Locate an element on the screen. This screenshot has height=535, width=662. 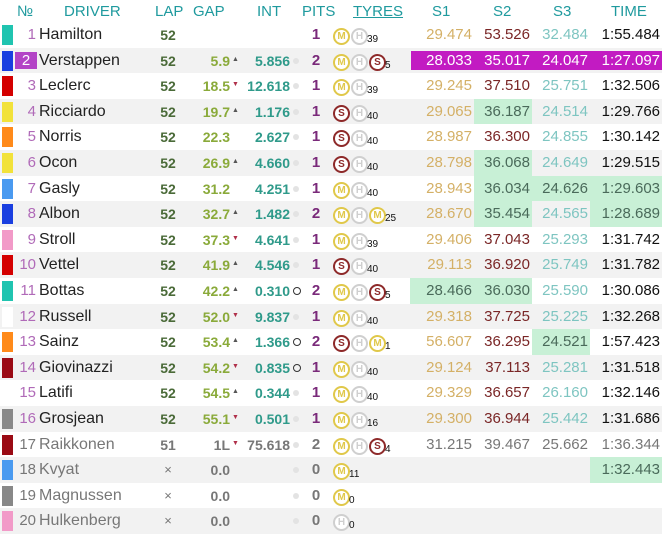
position-number: 1 is located at coordinates (31, 34).